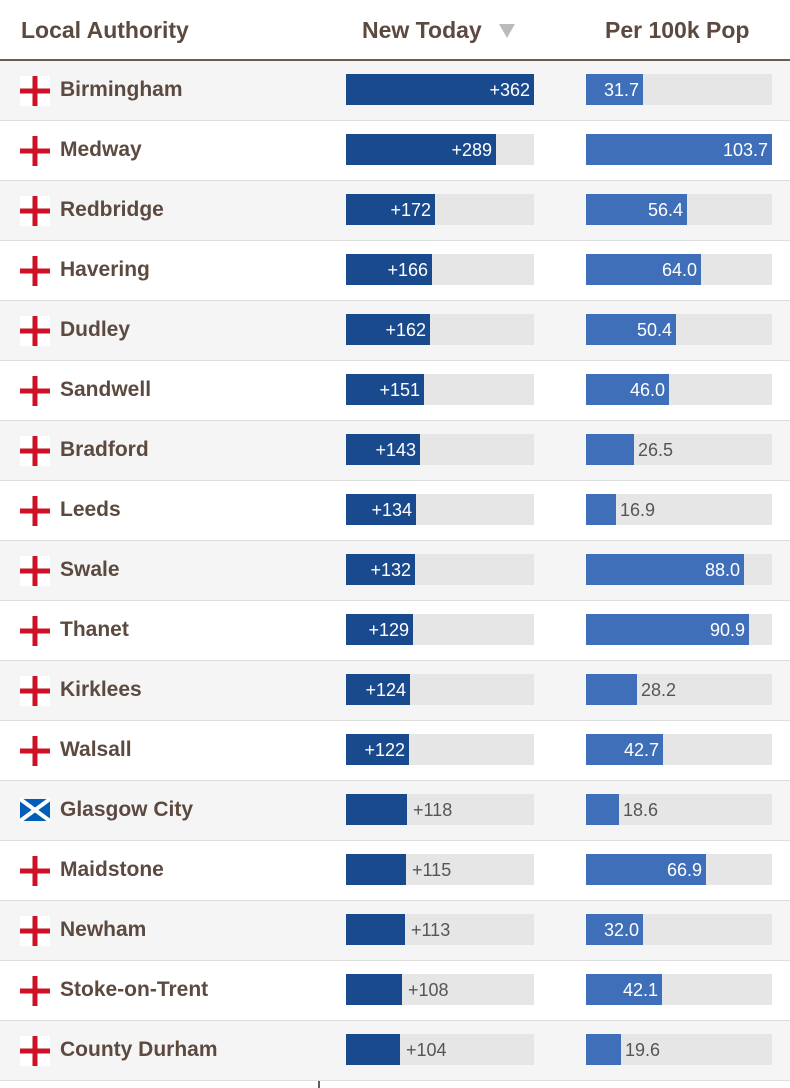 The image size is (790, 1088). I want to click on table-row: Kirklees +124 28.2, so click(395, 691).